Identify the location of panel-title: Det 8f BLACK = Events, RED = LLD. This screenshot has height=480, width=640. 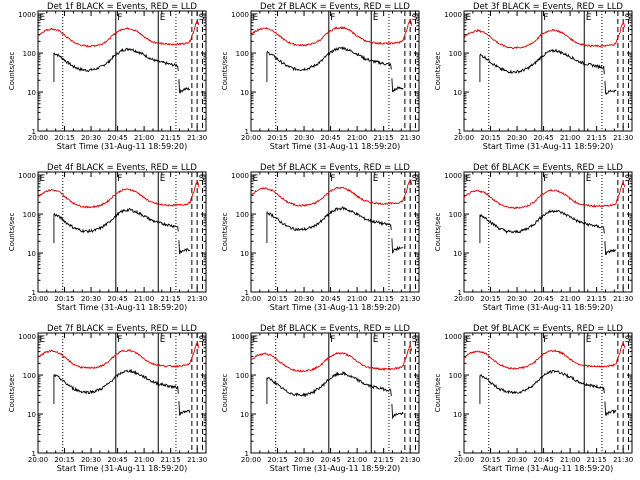
(335, 329).